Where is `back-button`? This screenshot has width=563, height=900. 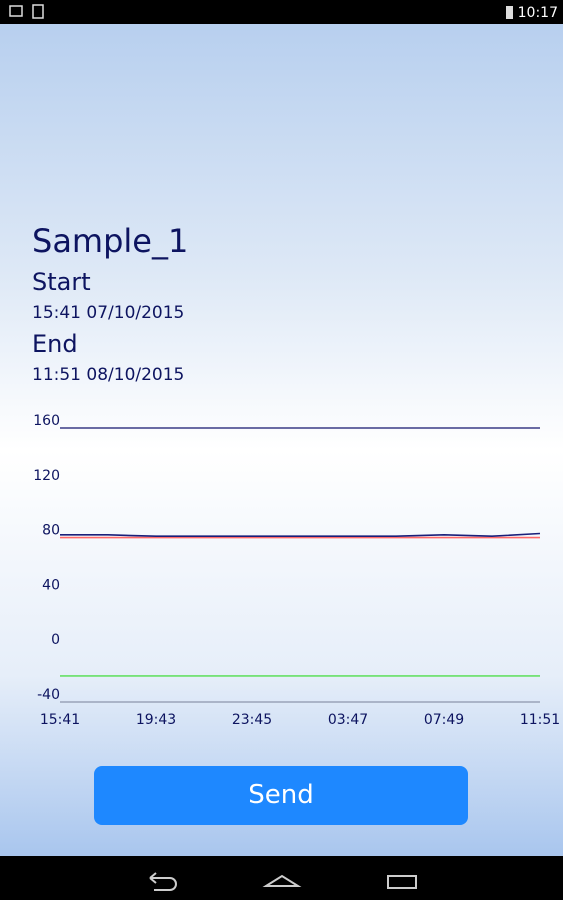 back-button is located at coordinates (163, 881).